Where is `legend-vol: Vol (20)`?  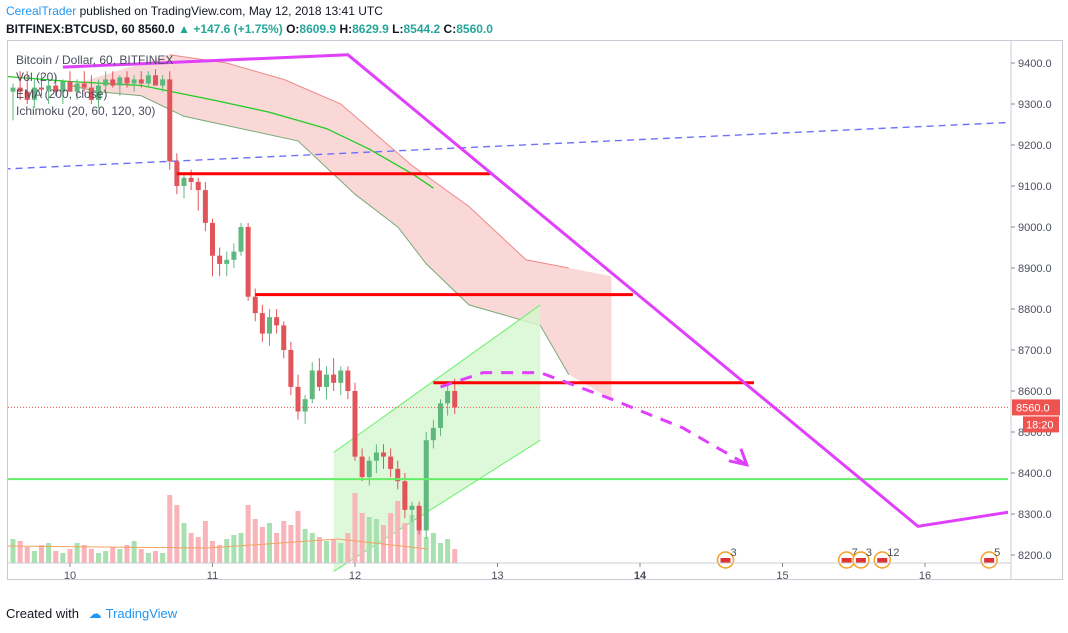 legend-vol: Vol (20) is located at coordinates (37, 77).